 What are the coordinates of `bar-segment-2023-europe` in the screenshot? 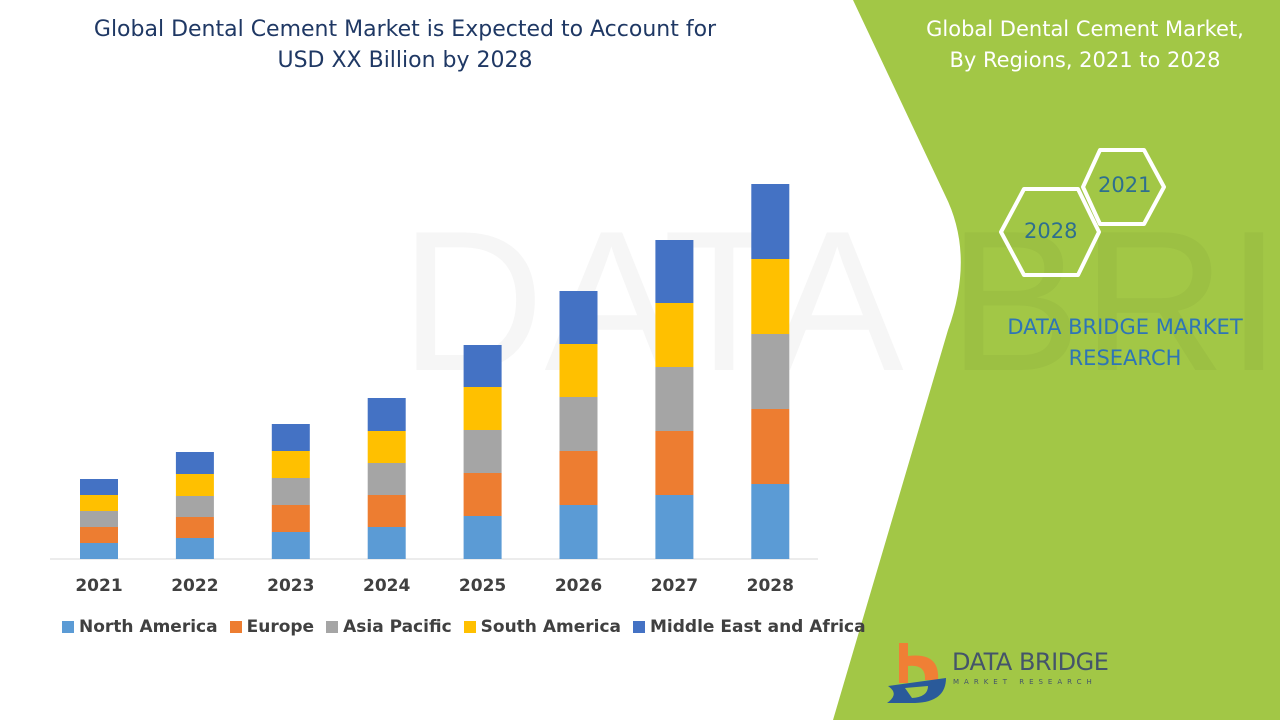 It's located at (290, 518).